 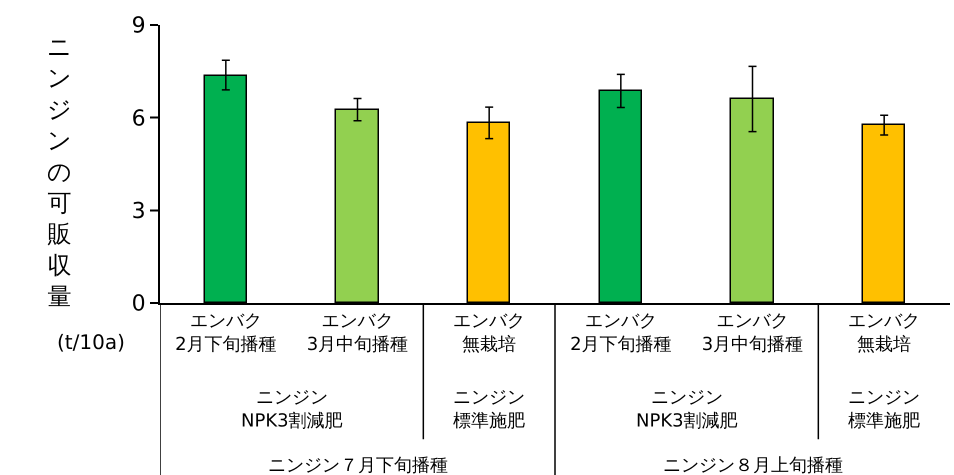 What do you see at coordinates (139, 119) in the screenshot?
I see `y-tick-label: 6` at bounding box center [139, 119].